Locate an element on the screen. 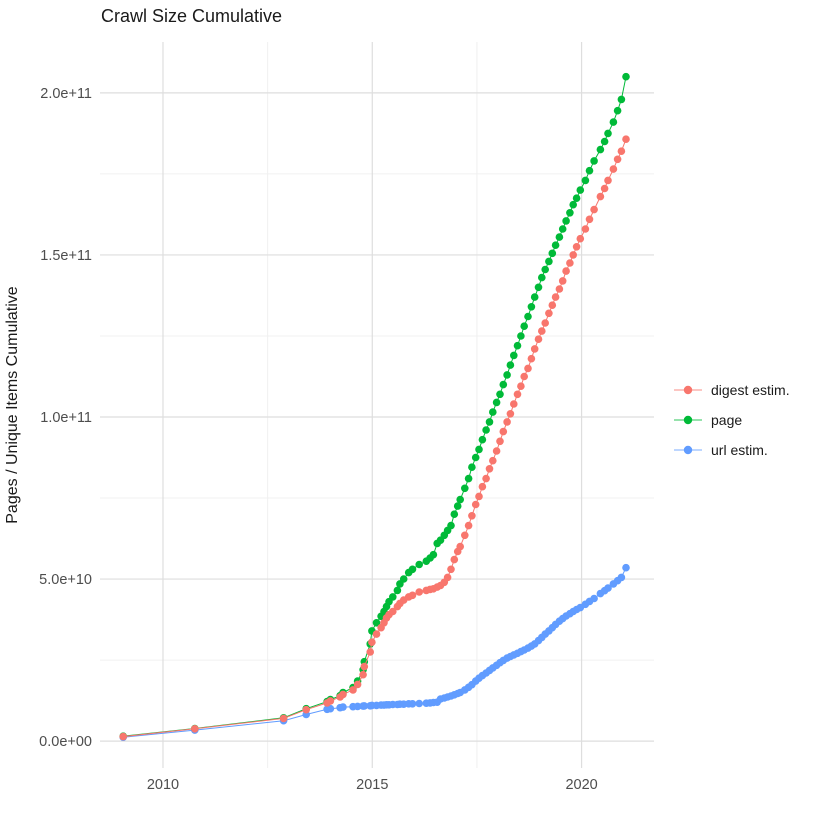  digest-series-key-icon is located at coordinates (688, 390).